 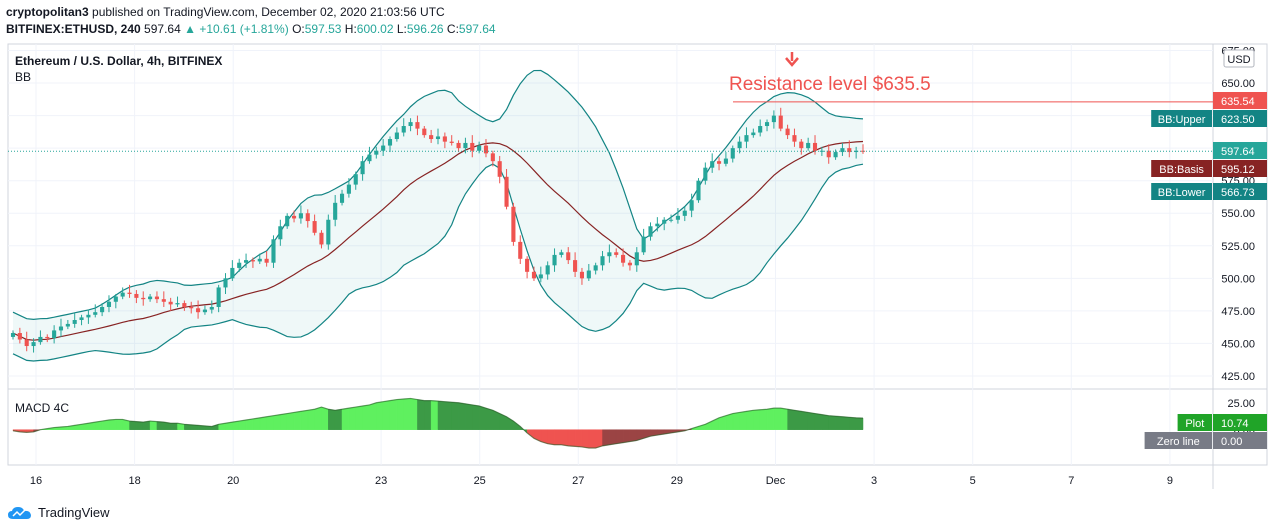 What do you see at coordinates (633, 423) in the screenshot?
I see `macd-pane: 25.00 0.00` at bounding box center [633, 423].